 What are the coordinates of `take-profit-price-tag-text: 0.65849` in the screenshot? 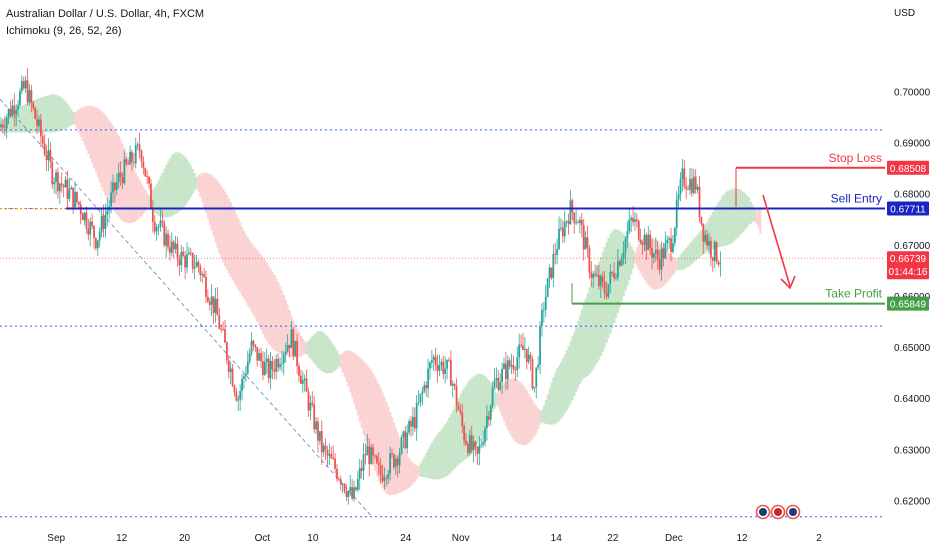 It's located at (908, 305).